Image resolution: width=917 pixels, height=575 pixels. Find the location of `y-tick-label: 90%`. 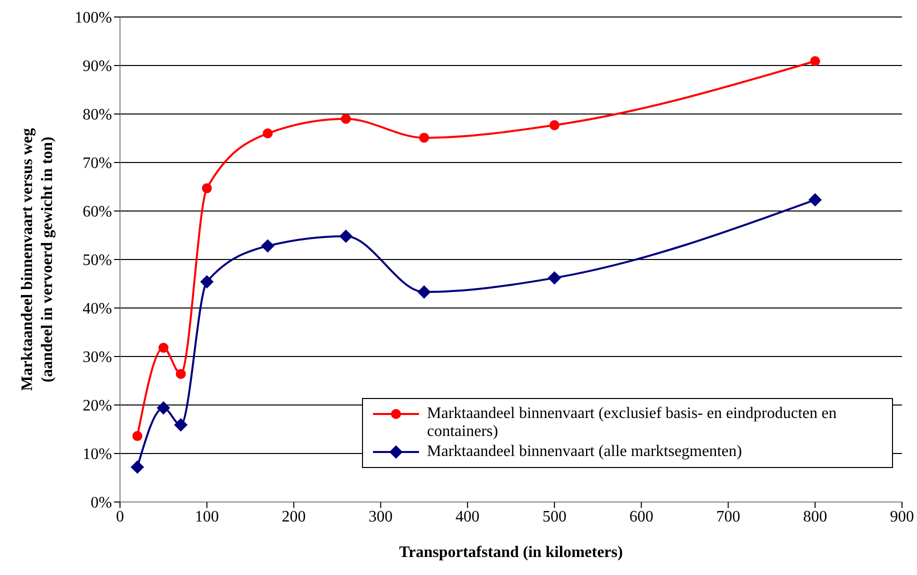

y-tick-label: 90% is located at coordinates (97, 67).